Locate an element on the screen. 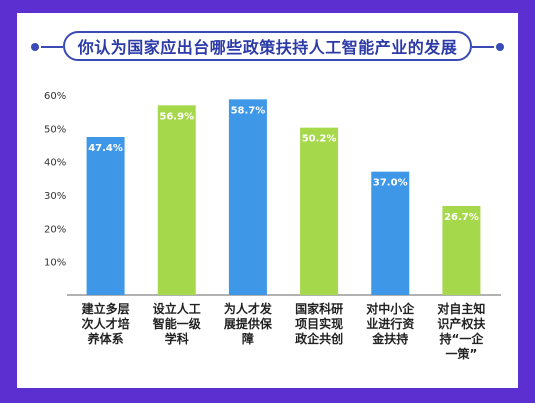  title-pill: 你认为国家应出台哪些政策扶持人工智能产业的发展 is located at coordinates (267, 46).